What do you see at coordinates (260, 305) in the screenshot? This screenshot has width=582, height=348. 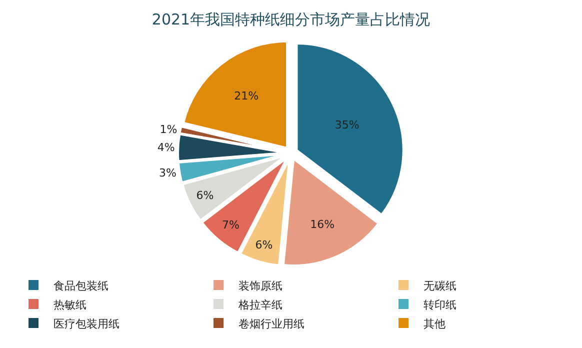 I see `legend-label: 格拉辛纸` at bounding box center [260, 305].